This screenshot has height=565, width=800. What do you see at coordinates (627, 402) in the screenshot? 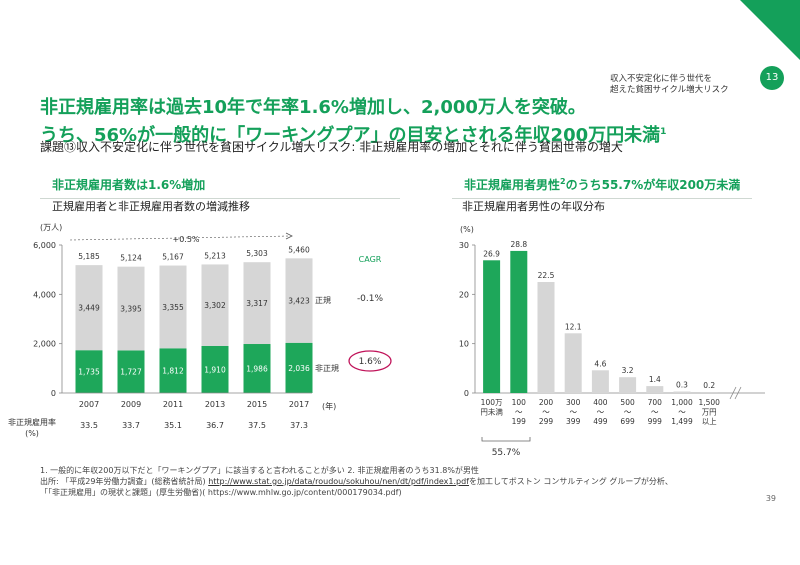
I see `x-tick-label: 500` at bounding box center [627, 402].